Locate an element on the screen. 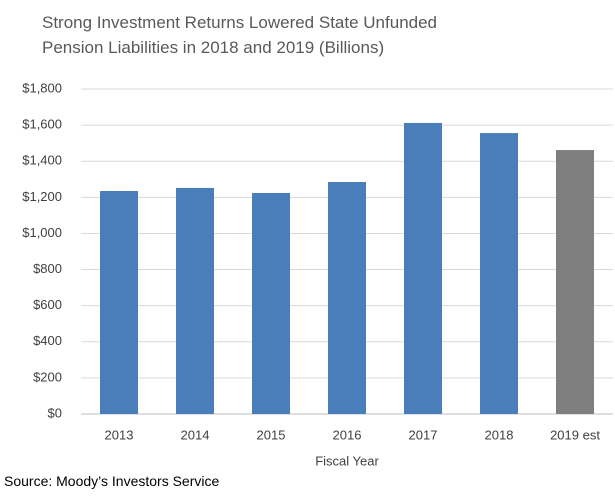 The width and height of the screenshot is (615, 503). y-tick-label: $0 is located at coordinates (55, 412).